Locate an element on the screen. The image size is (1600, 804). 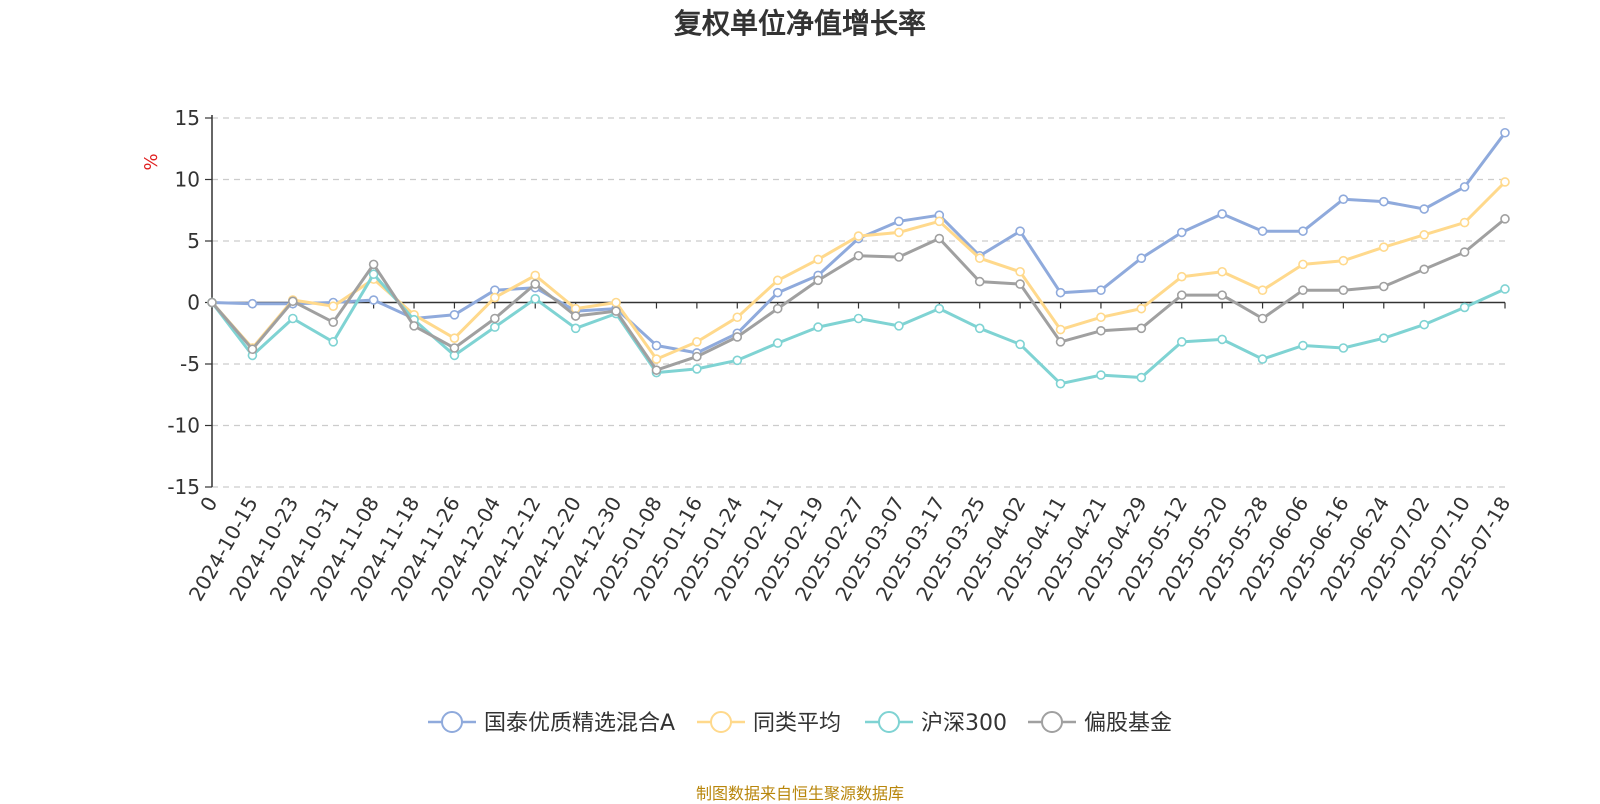
chart-title: 复权单位净值增长率 is located at coordinates (799, 23).